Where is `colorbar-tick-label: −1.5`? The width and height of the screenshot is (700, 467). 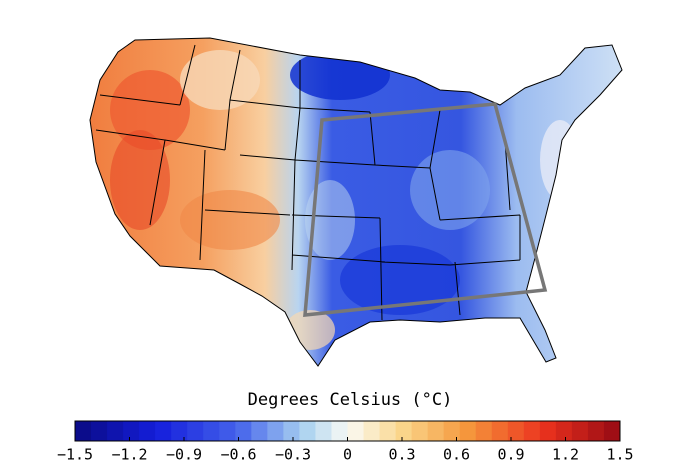 colorbar-tick-label: −1.5 is located at coordinates (75, 455).